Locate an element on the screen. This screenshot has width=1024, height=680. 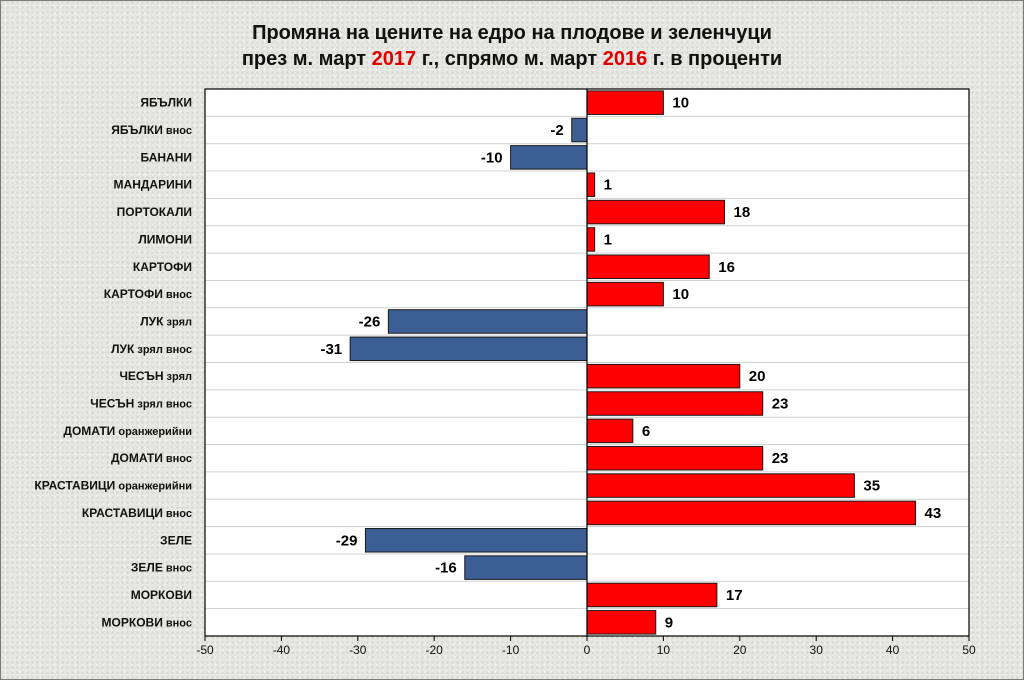
x-tick-label: -10 is located at coordinates (511, 650).